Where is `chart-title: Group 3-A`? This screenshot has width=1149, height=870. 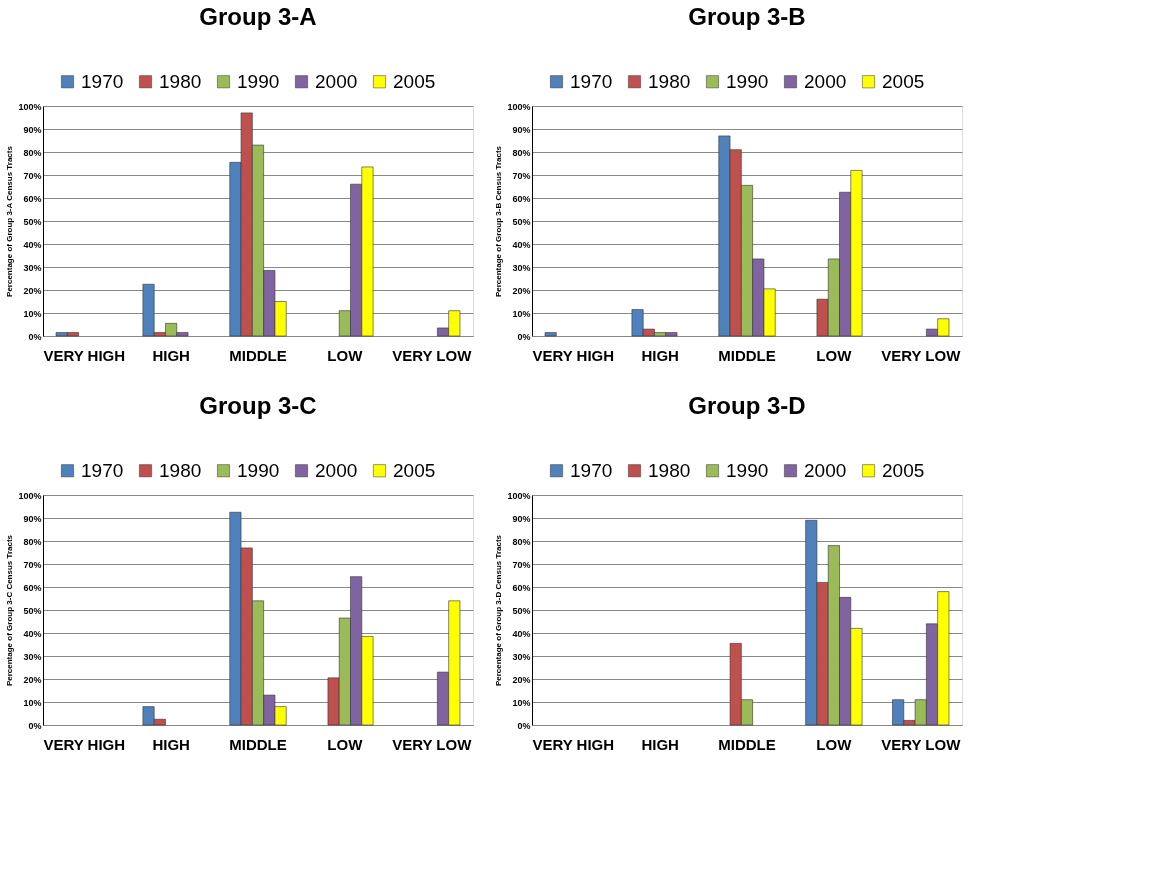
chart-title: Group 3-A is located at coordinates (258, 16).